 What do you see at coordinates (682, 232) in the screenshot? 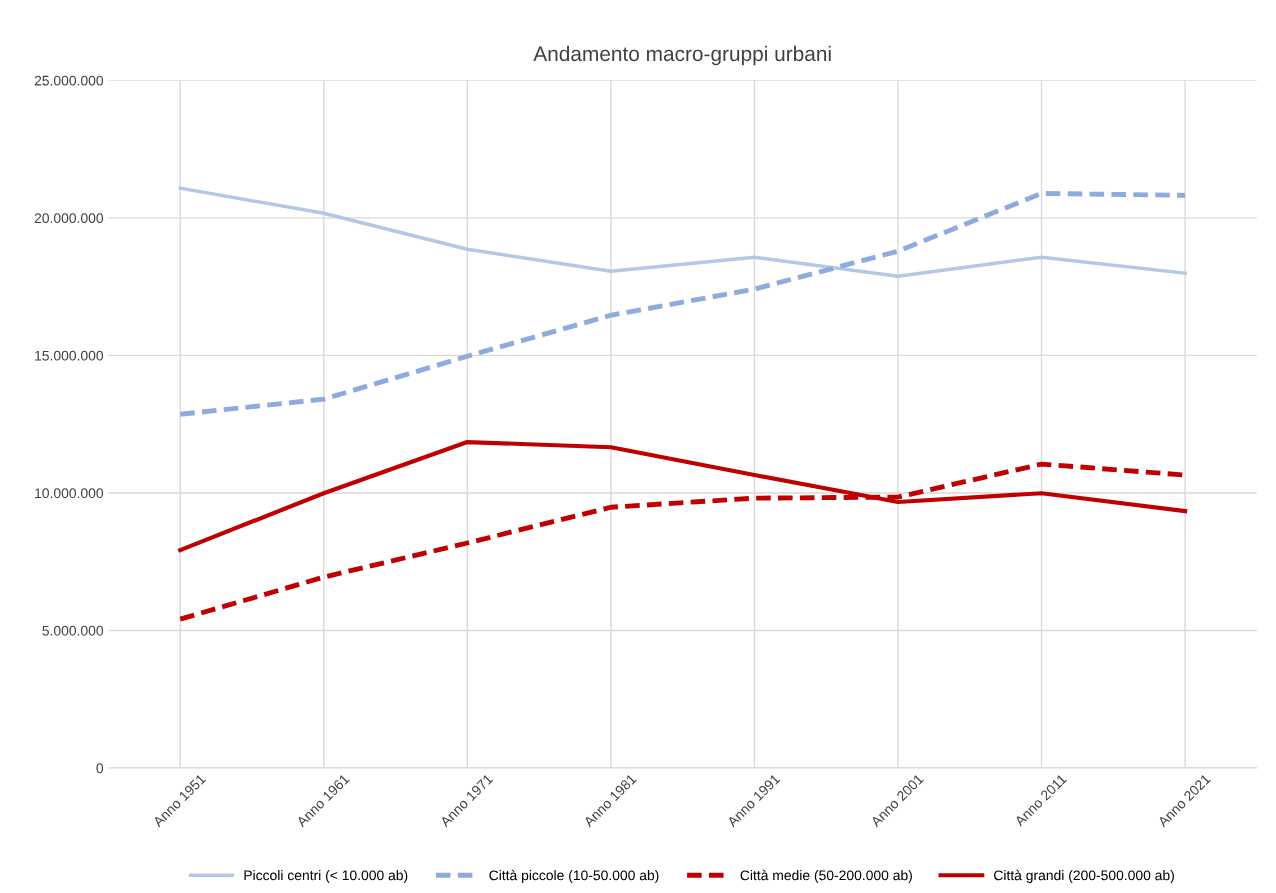
I see `line-series` at bounding box center [682, 232].